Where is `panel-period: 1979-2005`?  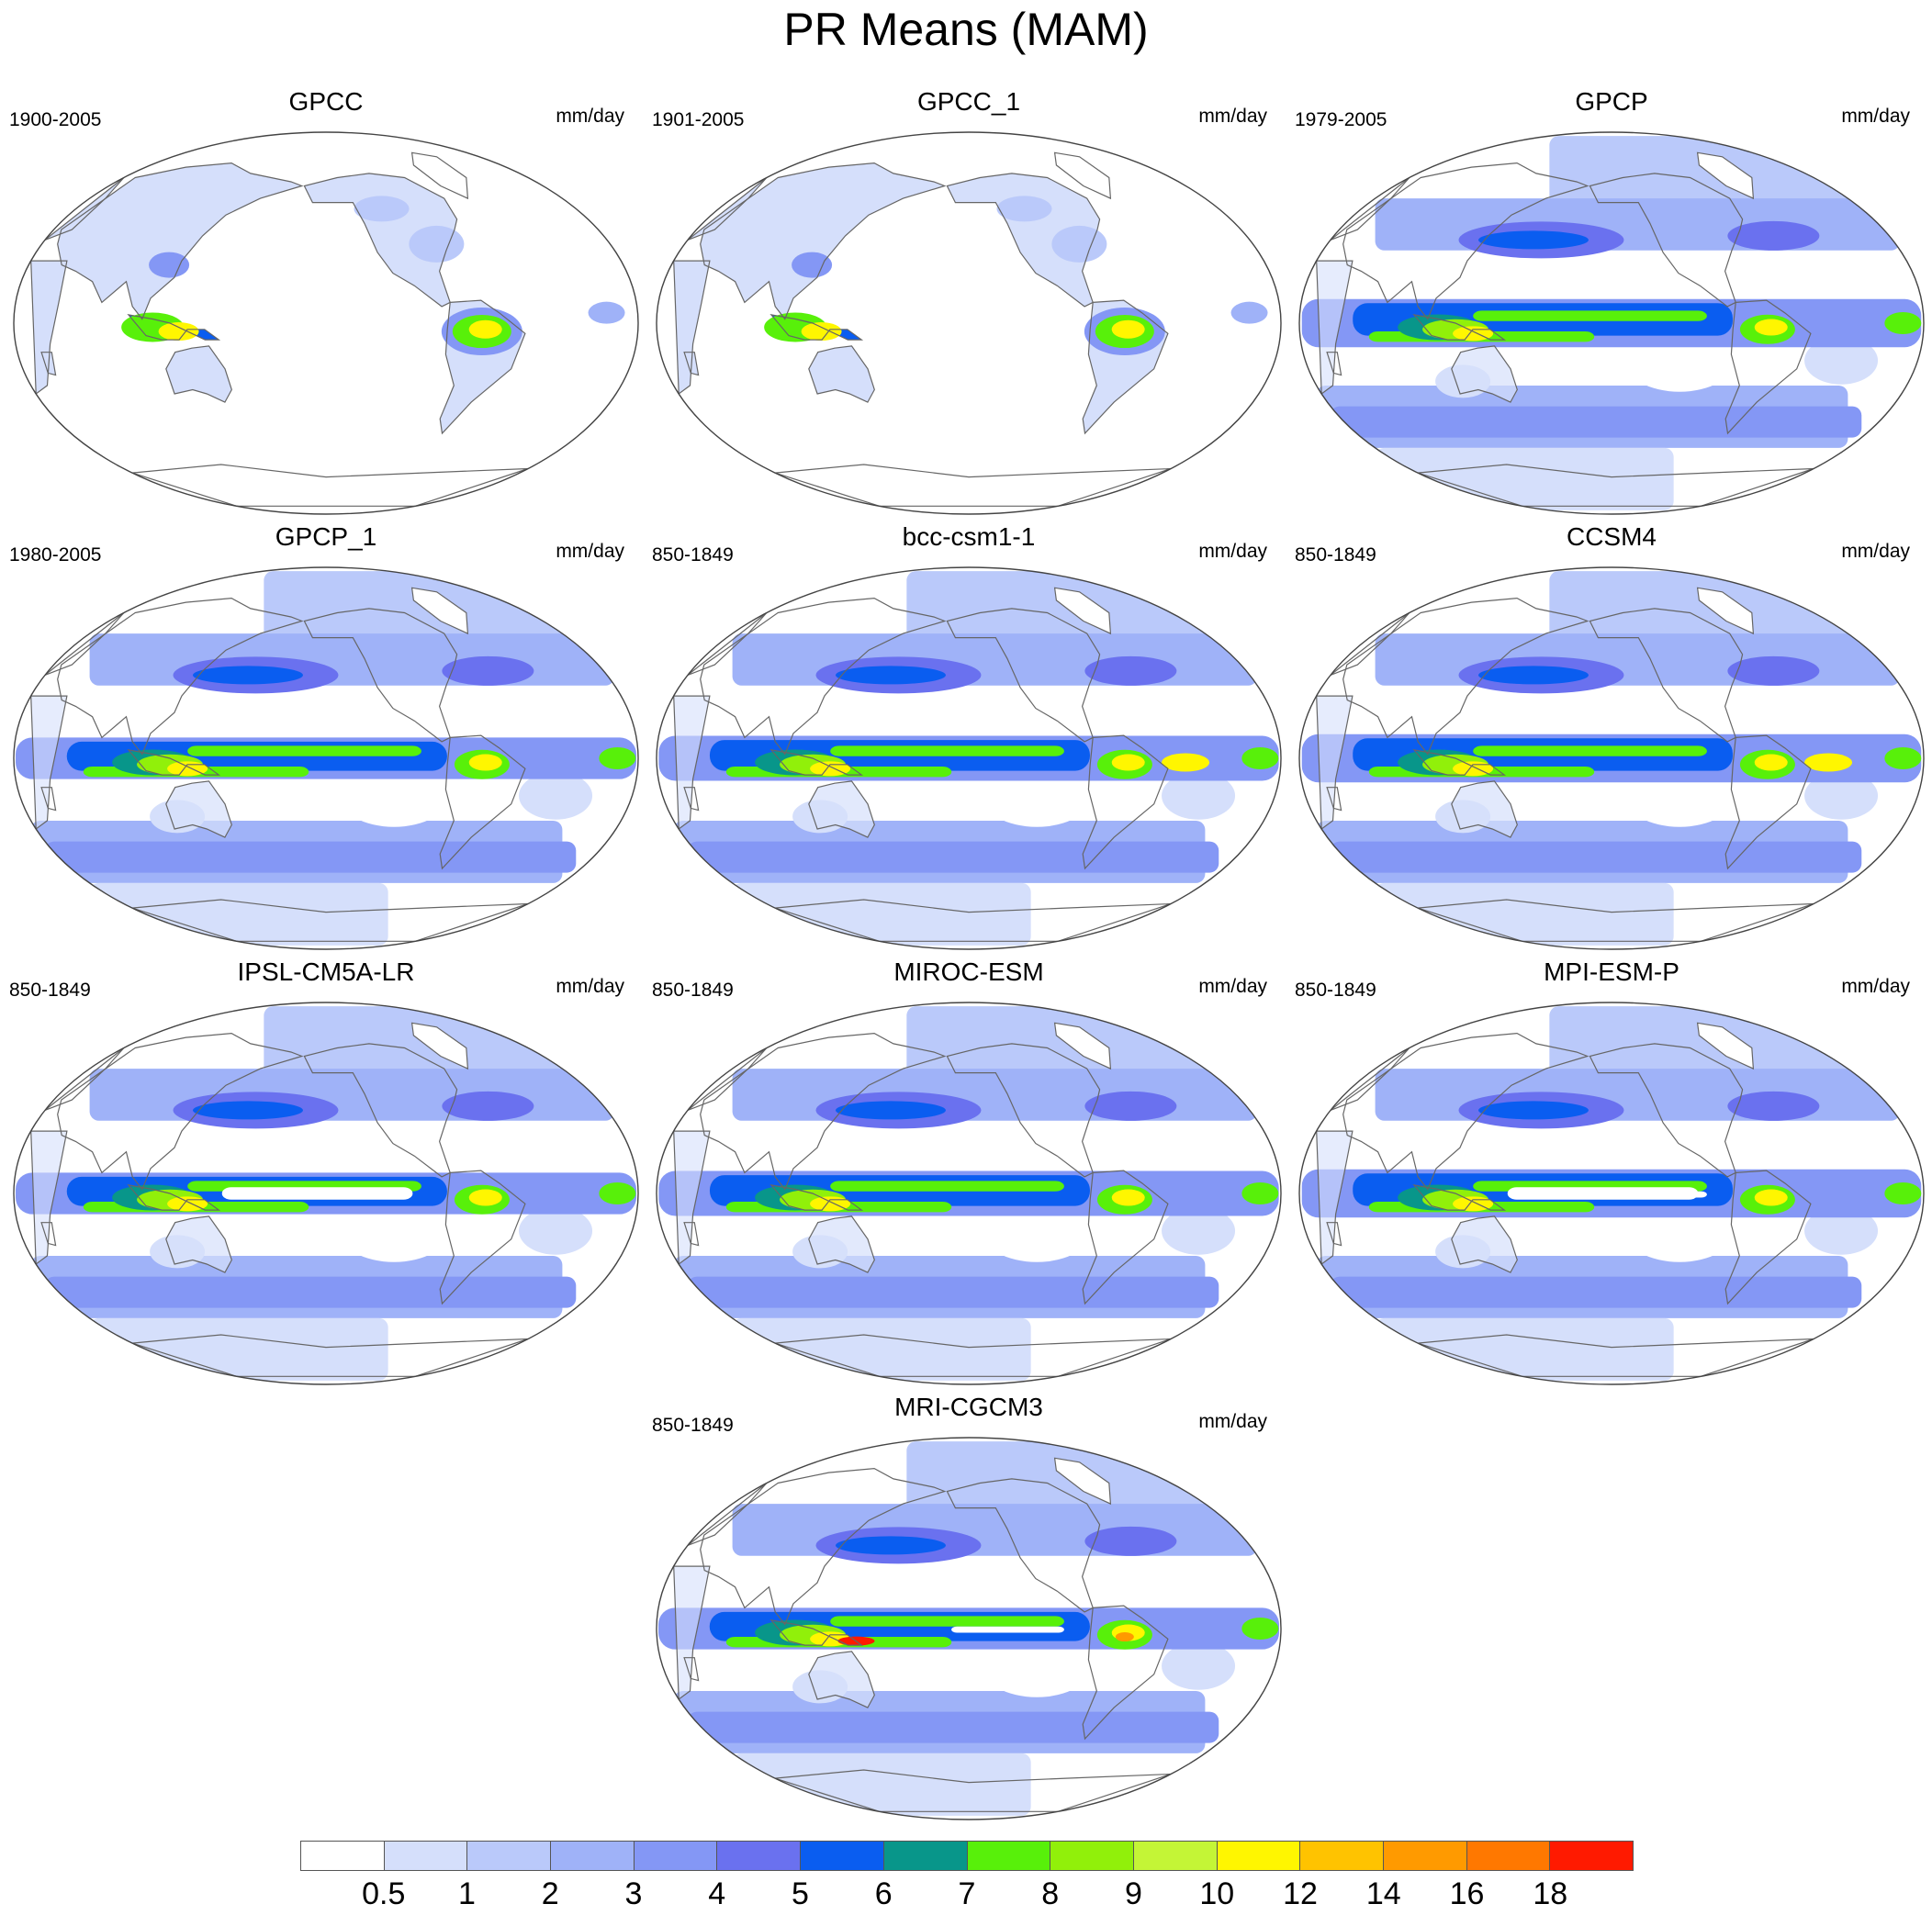 panel-period: 1979-2005 is located at coordinates (1341, 120).